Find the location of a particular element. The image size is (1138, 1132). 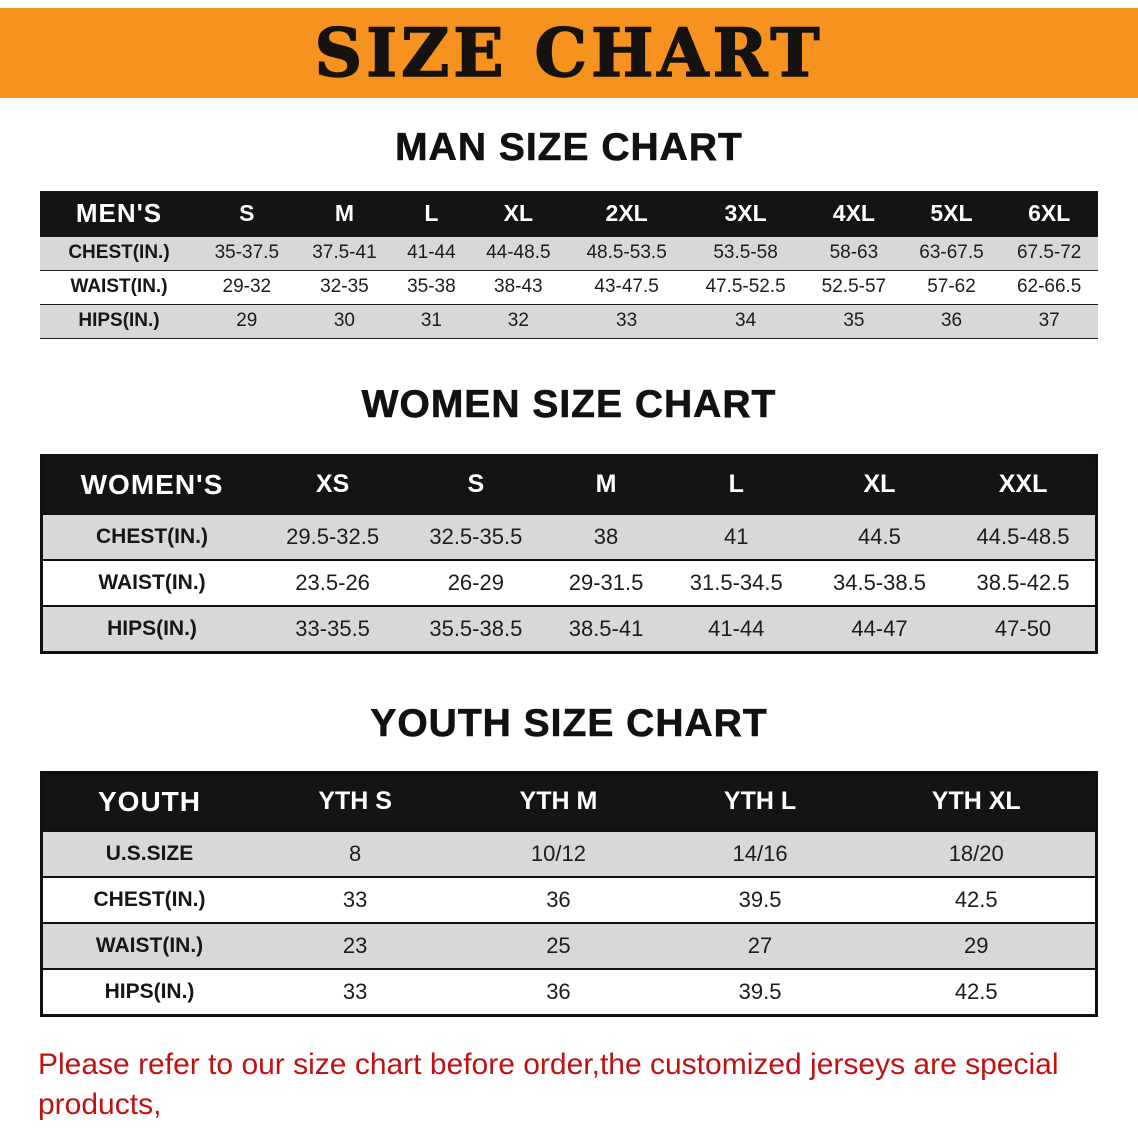

table-row: U.S.SIZE 8 10/12 14/16 18/20 is located at coordinates (569, 853).